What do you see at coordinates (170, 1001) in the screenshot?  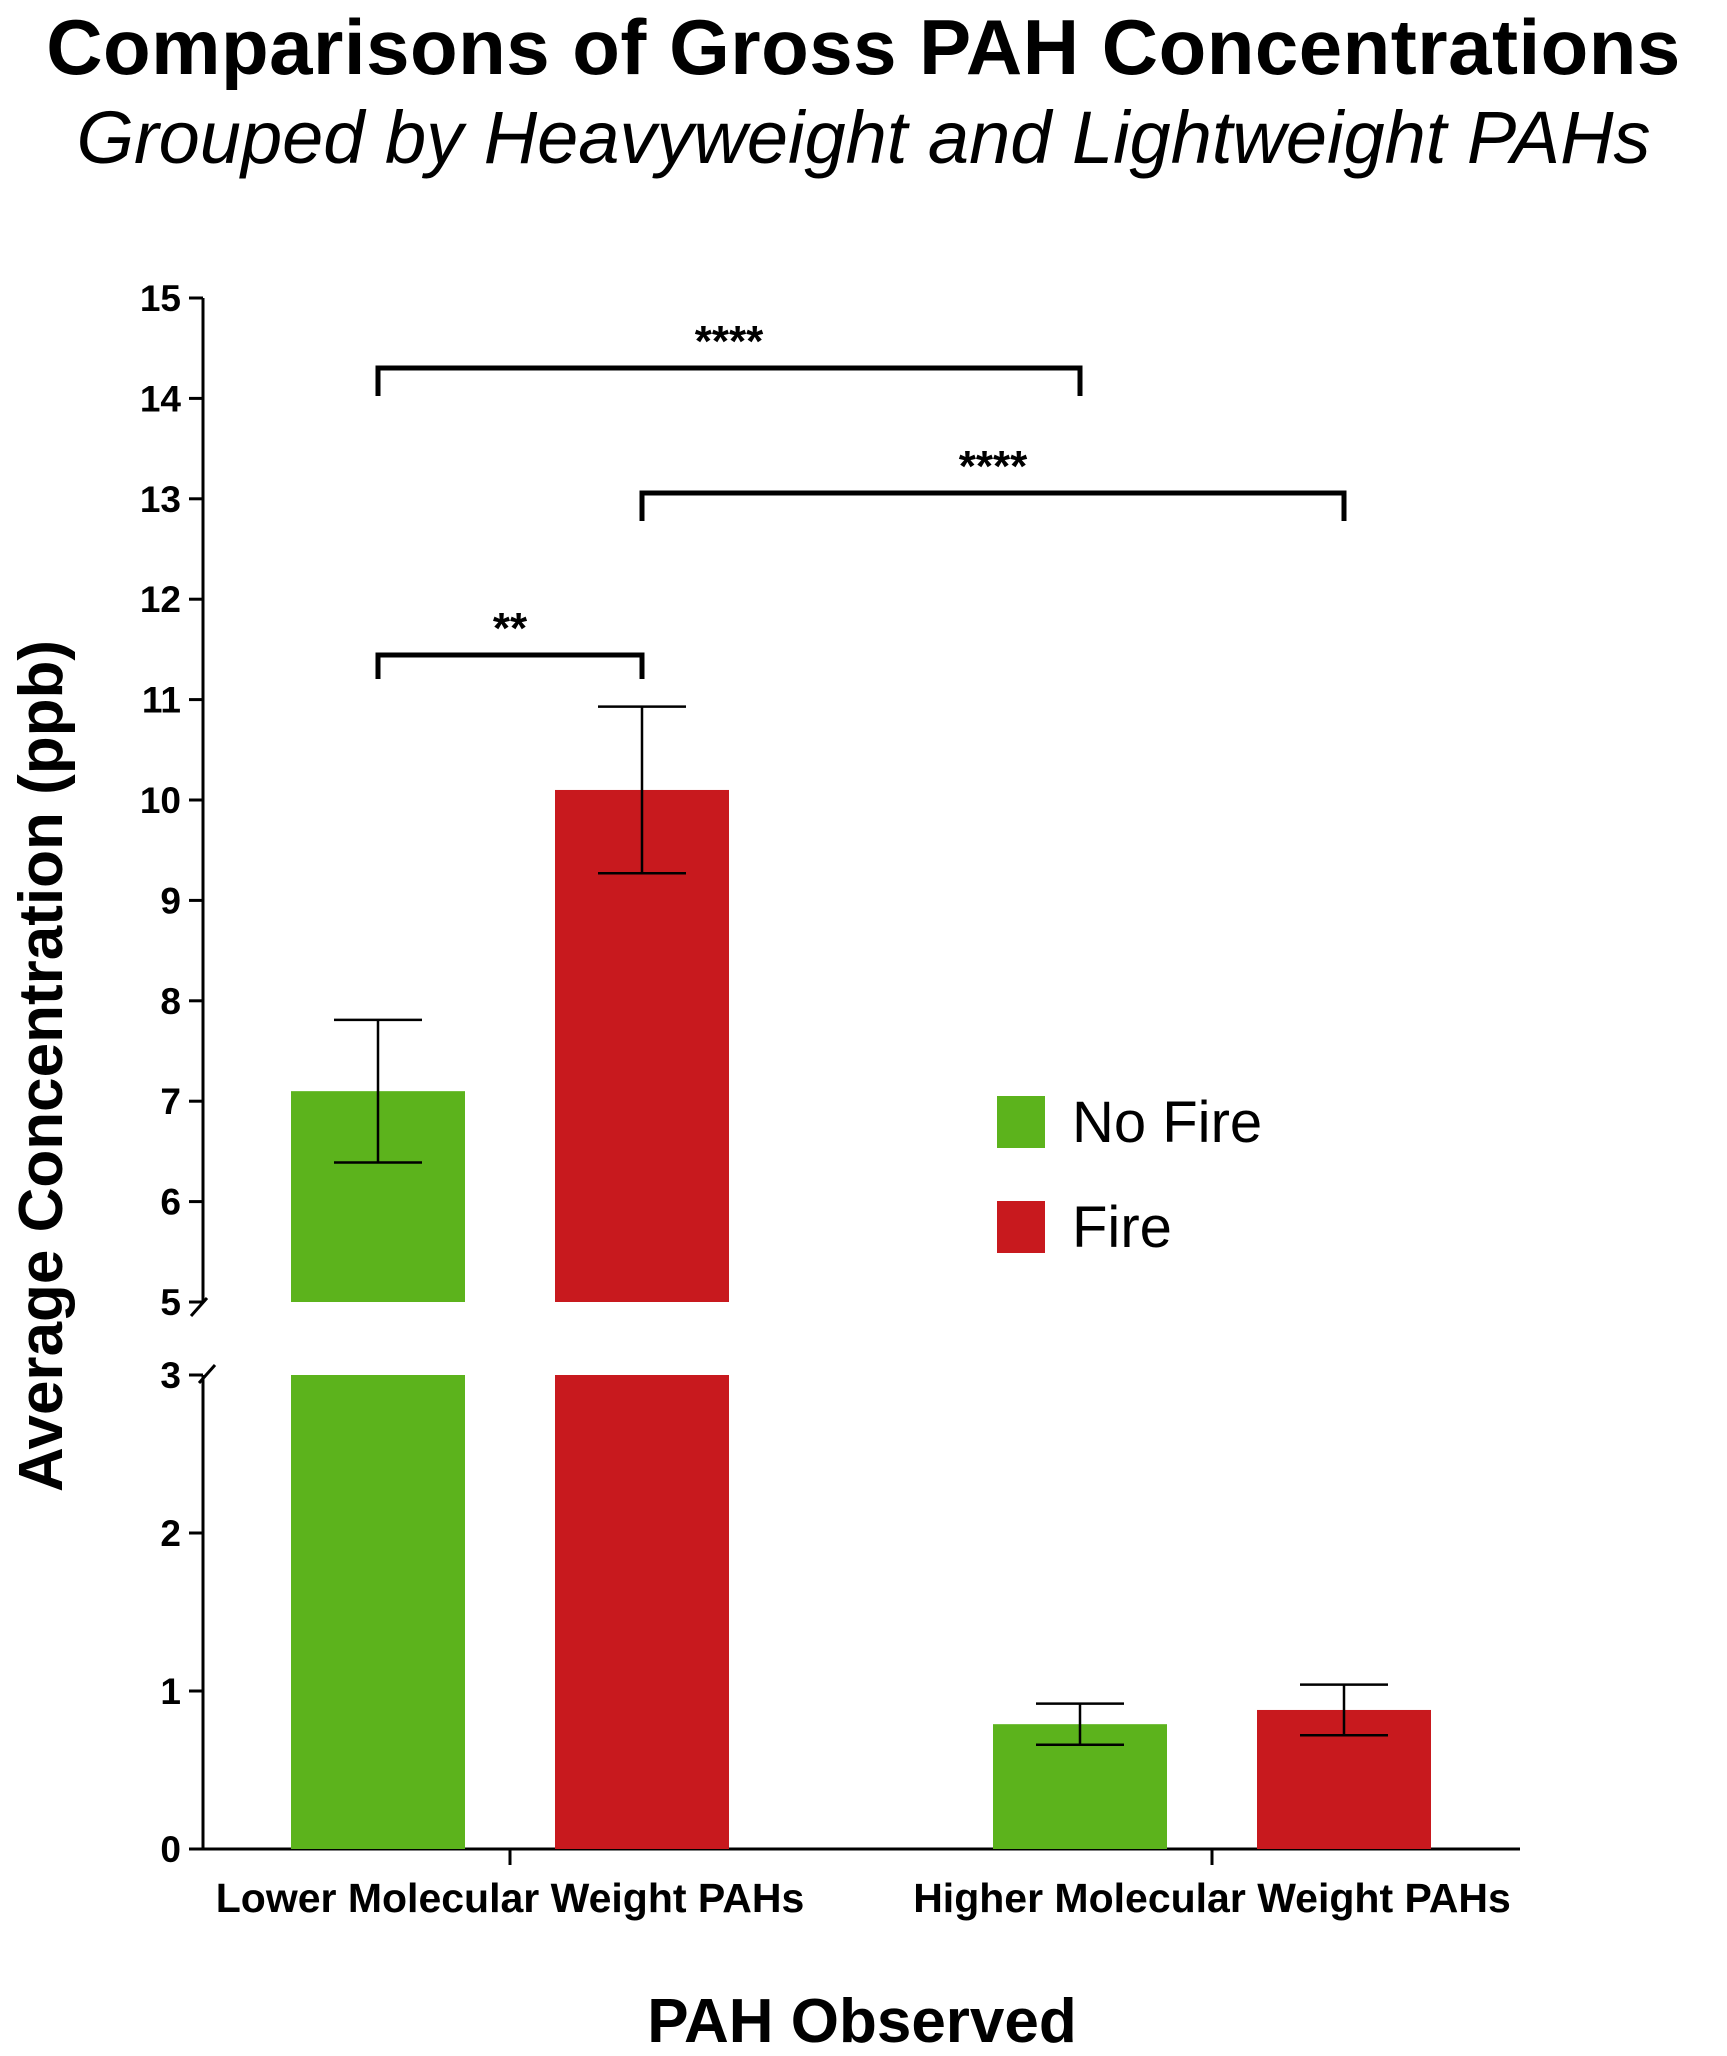 I see `y-tick-label: 8` at bounding box center [170, 1001].